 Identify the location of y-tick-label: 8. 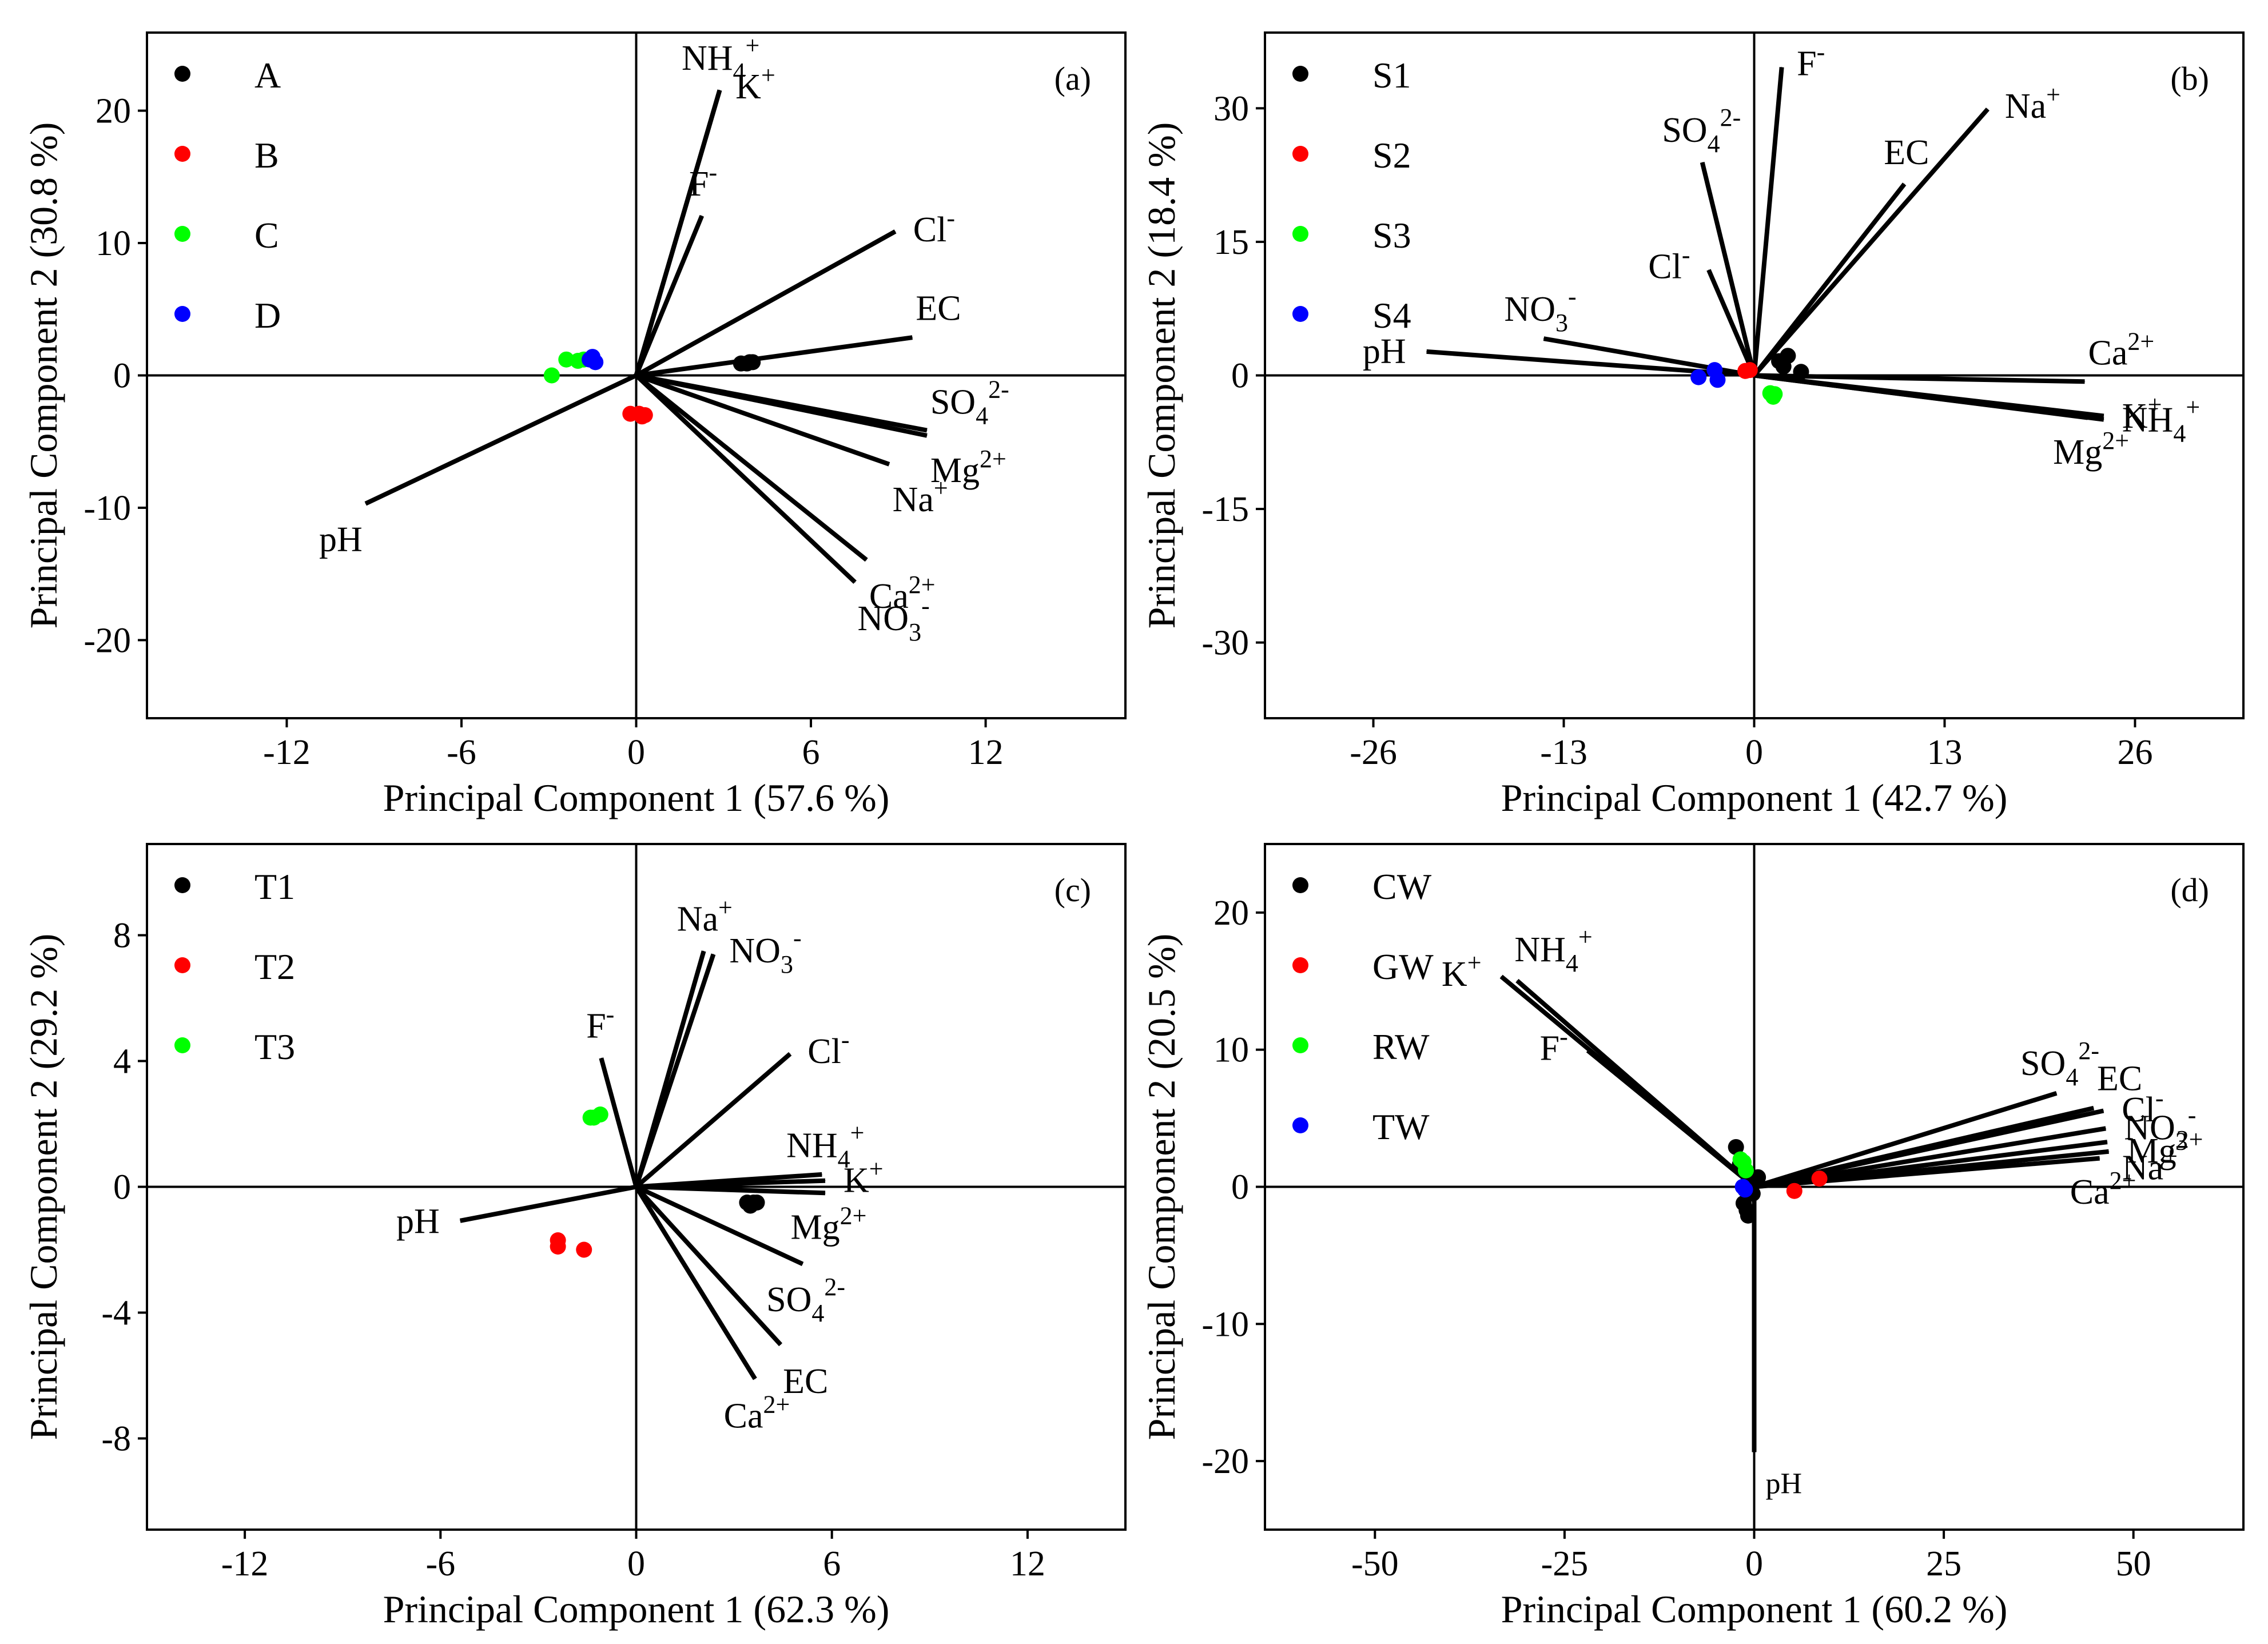
(122, 936).